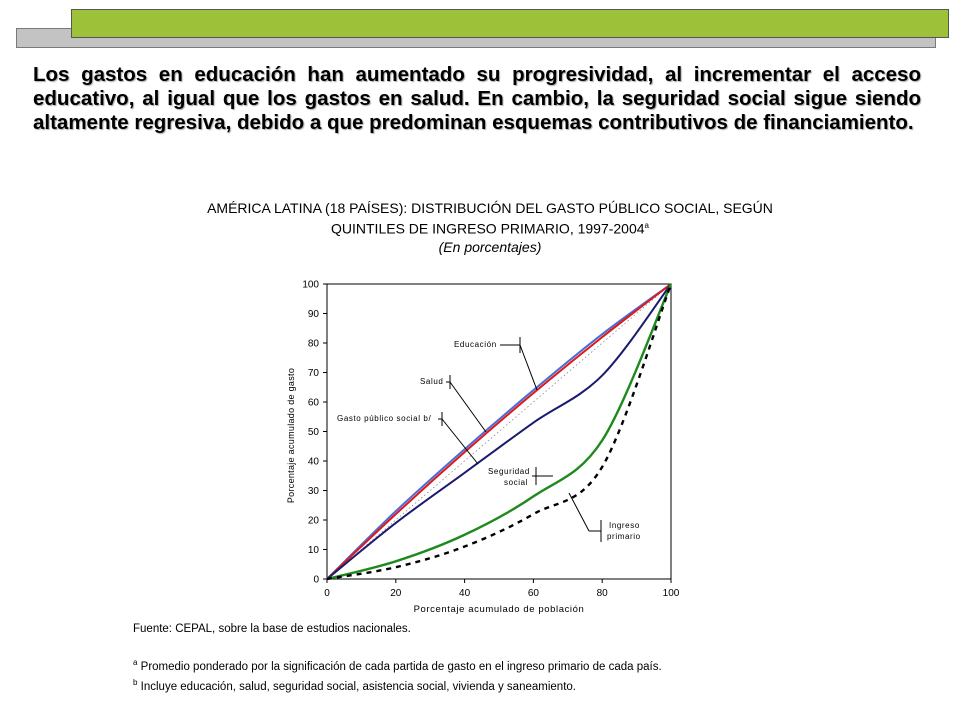  What do you see at coordinates (314, 462) in the screenshot?
I see `y-tick-label: 40` at bounding box center [314, 462].